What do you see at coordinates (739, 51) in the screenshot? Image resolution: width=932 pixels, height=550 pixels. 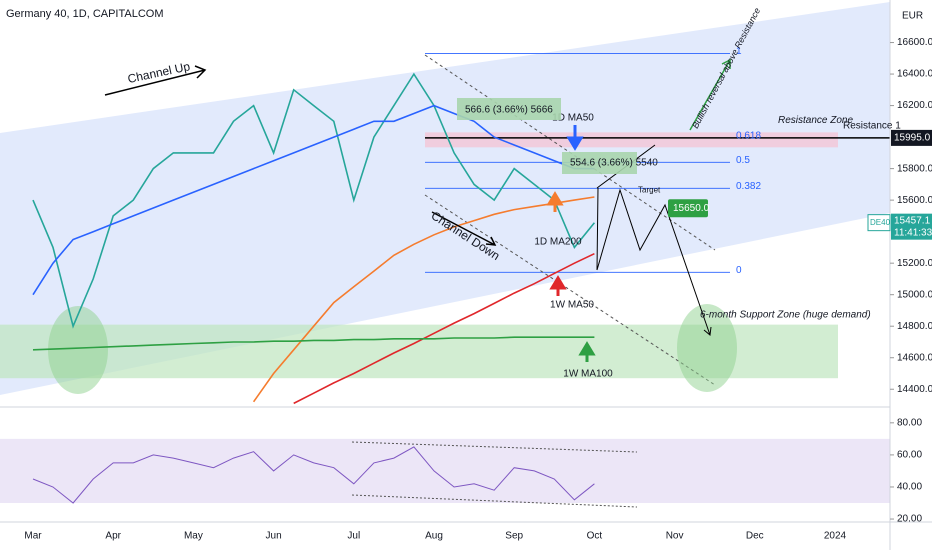 I see `fib-label: 1` at bounding box center [739, 51].